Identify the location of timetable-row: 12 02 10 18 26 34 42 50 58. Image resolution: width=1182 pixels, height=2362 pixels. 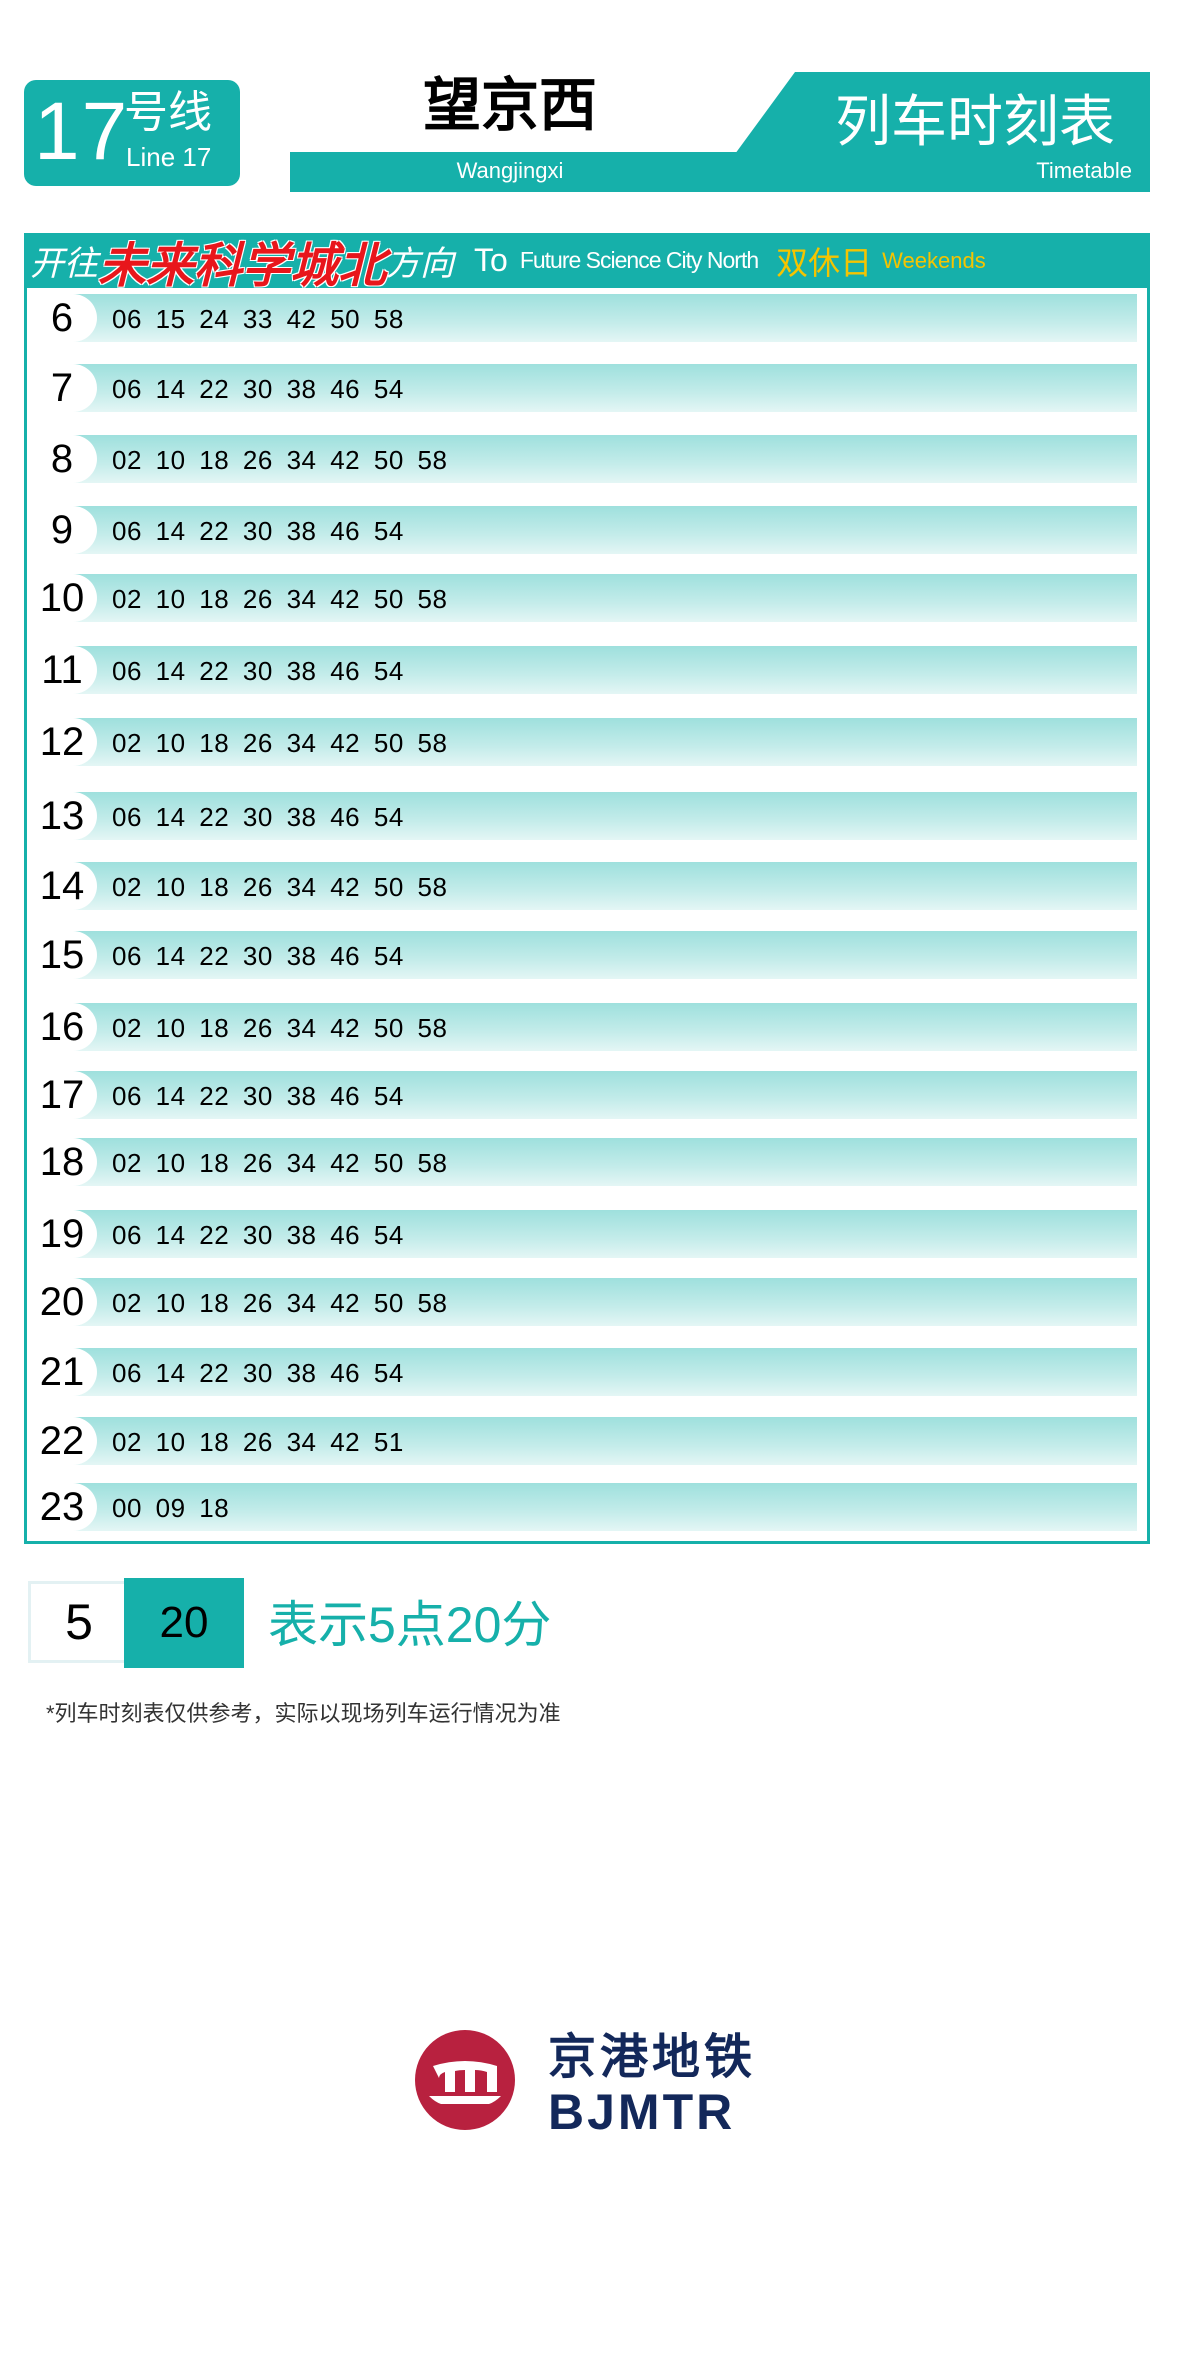
(582, 742).